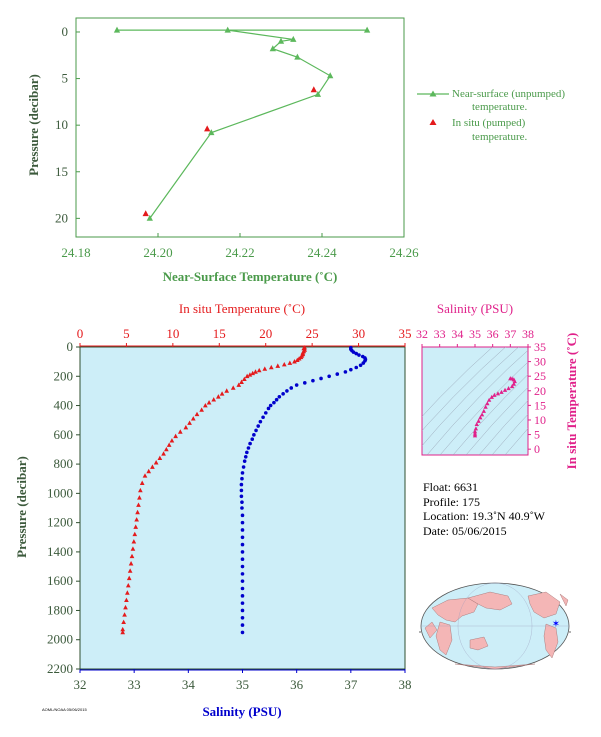 The width and height of the screenshot is (601, 737). What do you see at coordinates (457, 334) in the screenshot?
I see `ts-x-tick-label-2: 34` at bounding box center [457, 334].